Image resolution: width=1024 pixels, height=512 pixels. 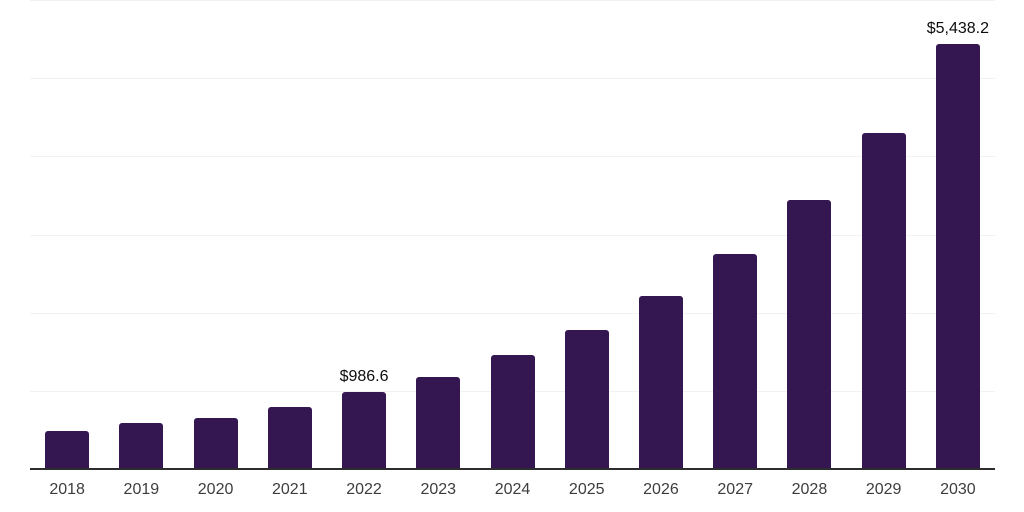 I want to click on x-tick-label-2019: 2019, so click(x=141, y=489).